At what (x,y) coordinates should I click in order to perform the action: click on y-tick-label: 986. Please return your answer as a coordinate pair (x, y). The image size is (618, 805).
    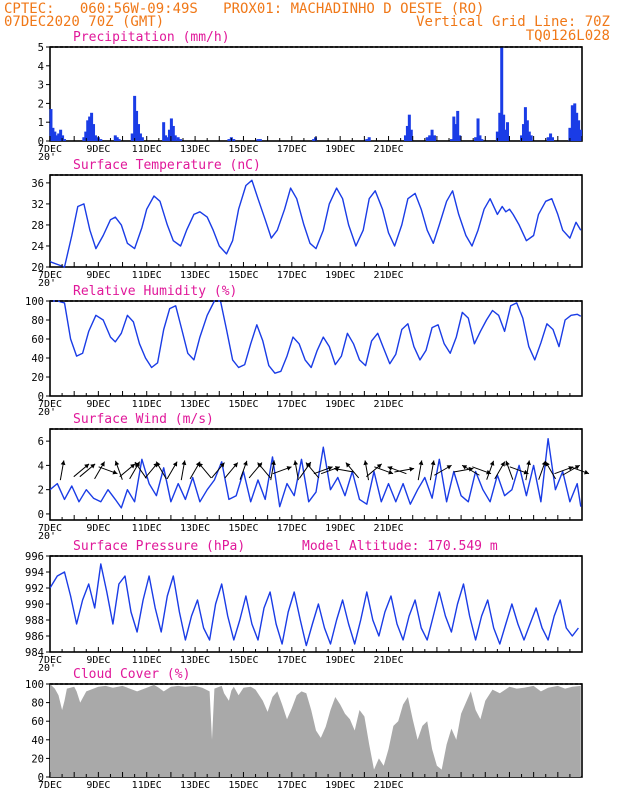
    Looking at the image, I should click on (34, 637).